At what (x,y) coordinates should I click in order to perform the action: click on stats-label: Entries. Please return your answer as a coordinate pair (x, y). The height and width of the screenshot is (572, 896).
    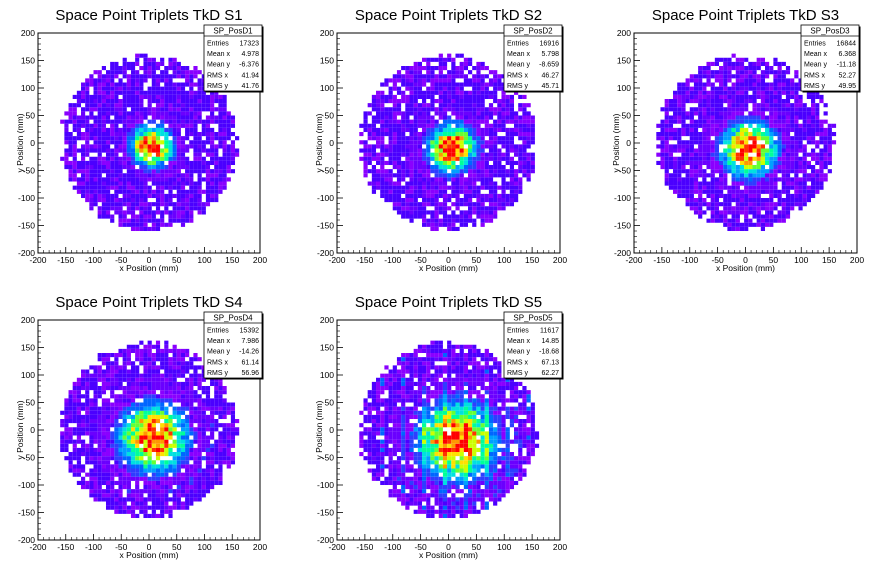
    Looking at the image, I should click on (218, 44).